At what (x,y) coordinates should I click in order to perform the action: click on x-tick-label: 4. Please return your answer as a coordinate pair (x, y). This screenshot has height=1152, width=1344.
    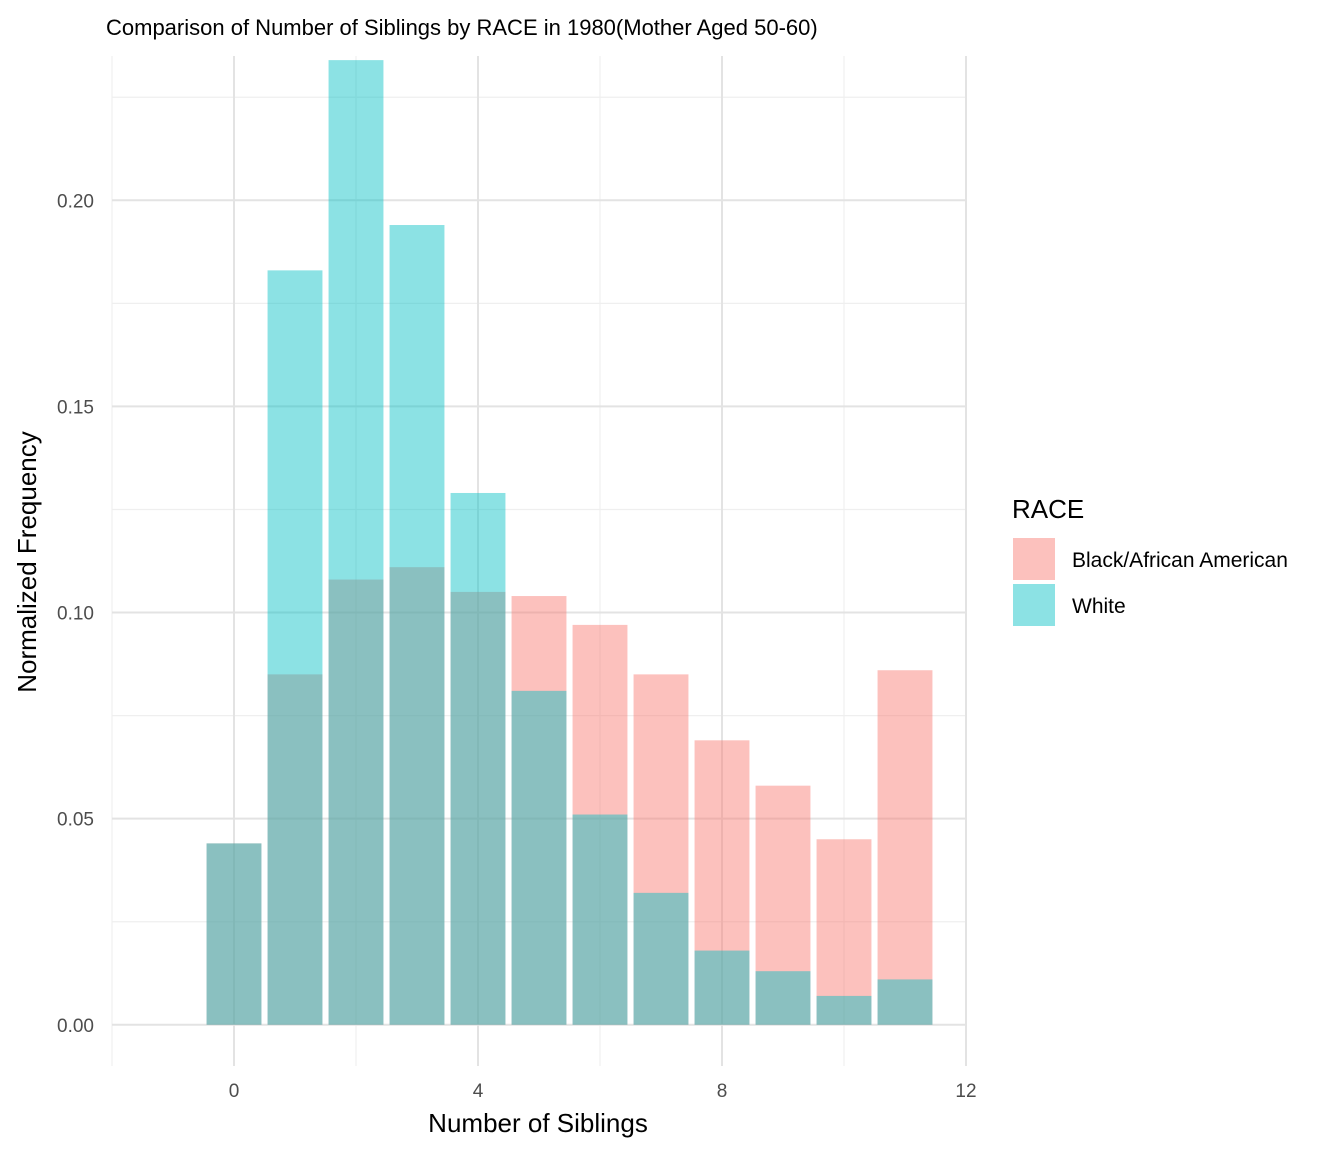
    Looking at the image, I should click on (478, 1091).